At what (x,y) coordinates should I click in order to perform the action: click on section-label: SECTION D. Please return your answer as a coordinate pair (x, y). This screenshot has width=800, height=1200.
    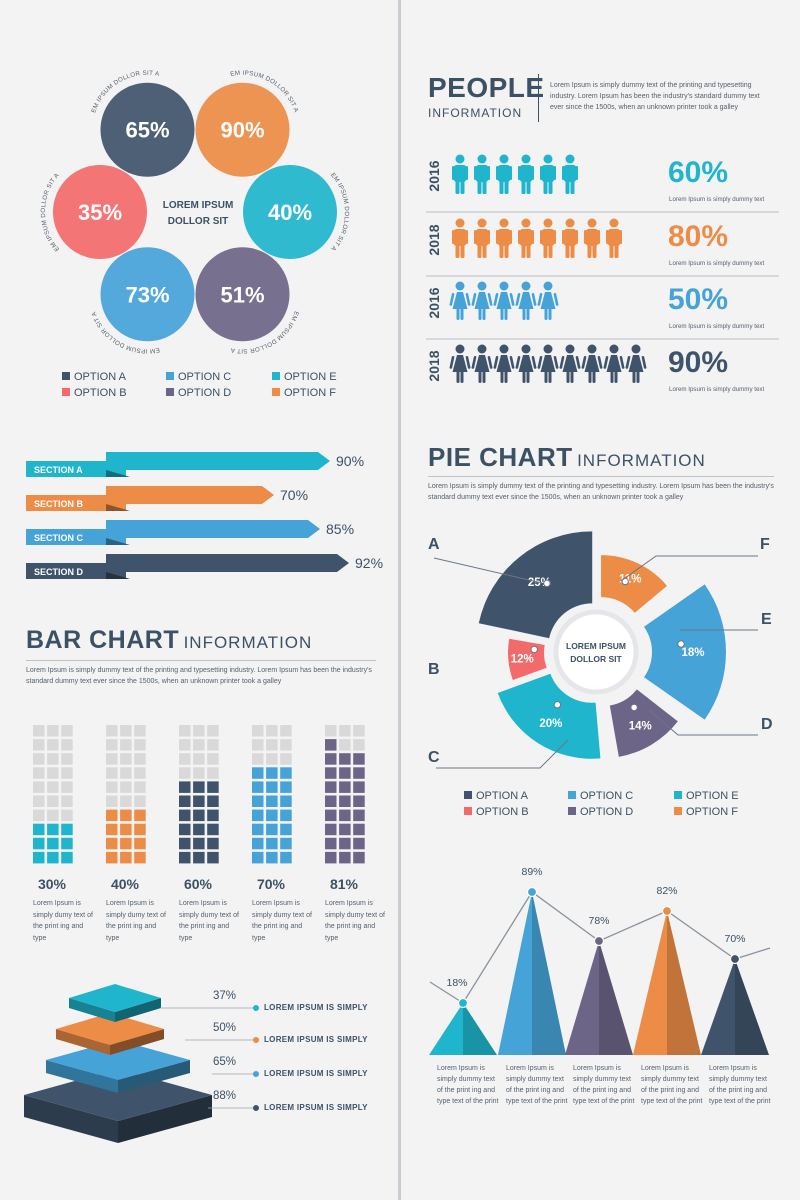
    Looking at the image, I should click on (59, 572).